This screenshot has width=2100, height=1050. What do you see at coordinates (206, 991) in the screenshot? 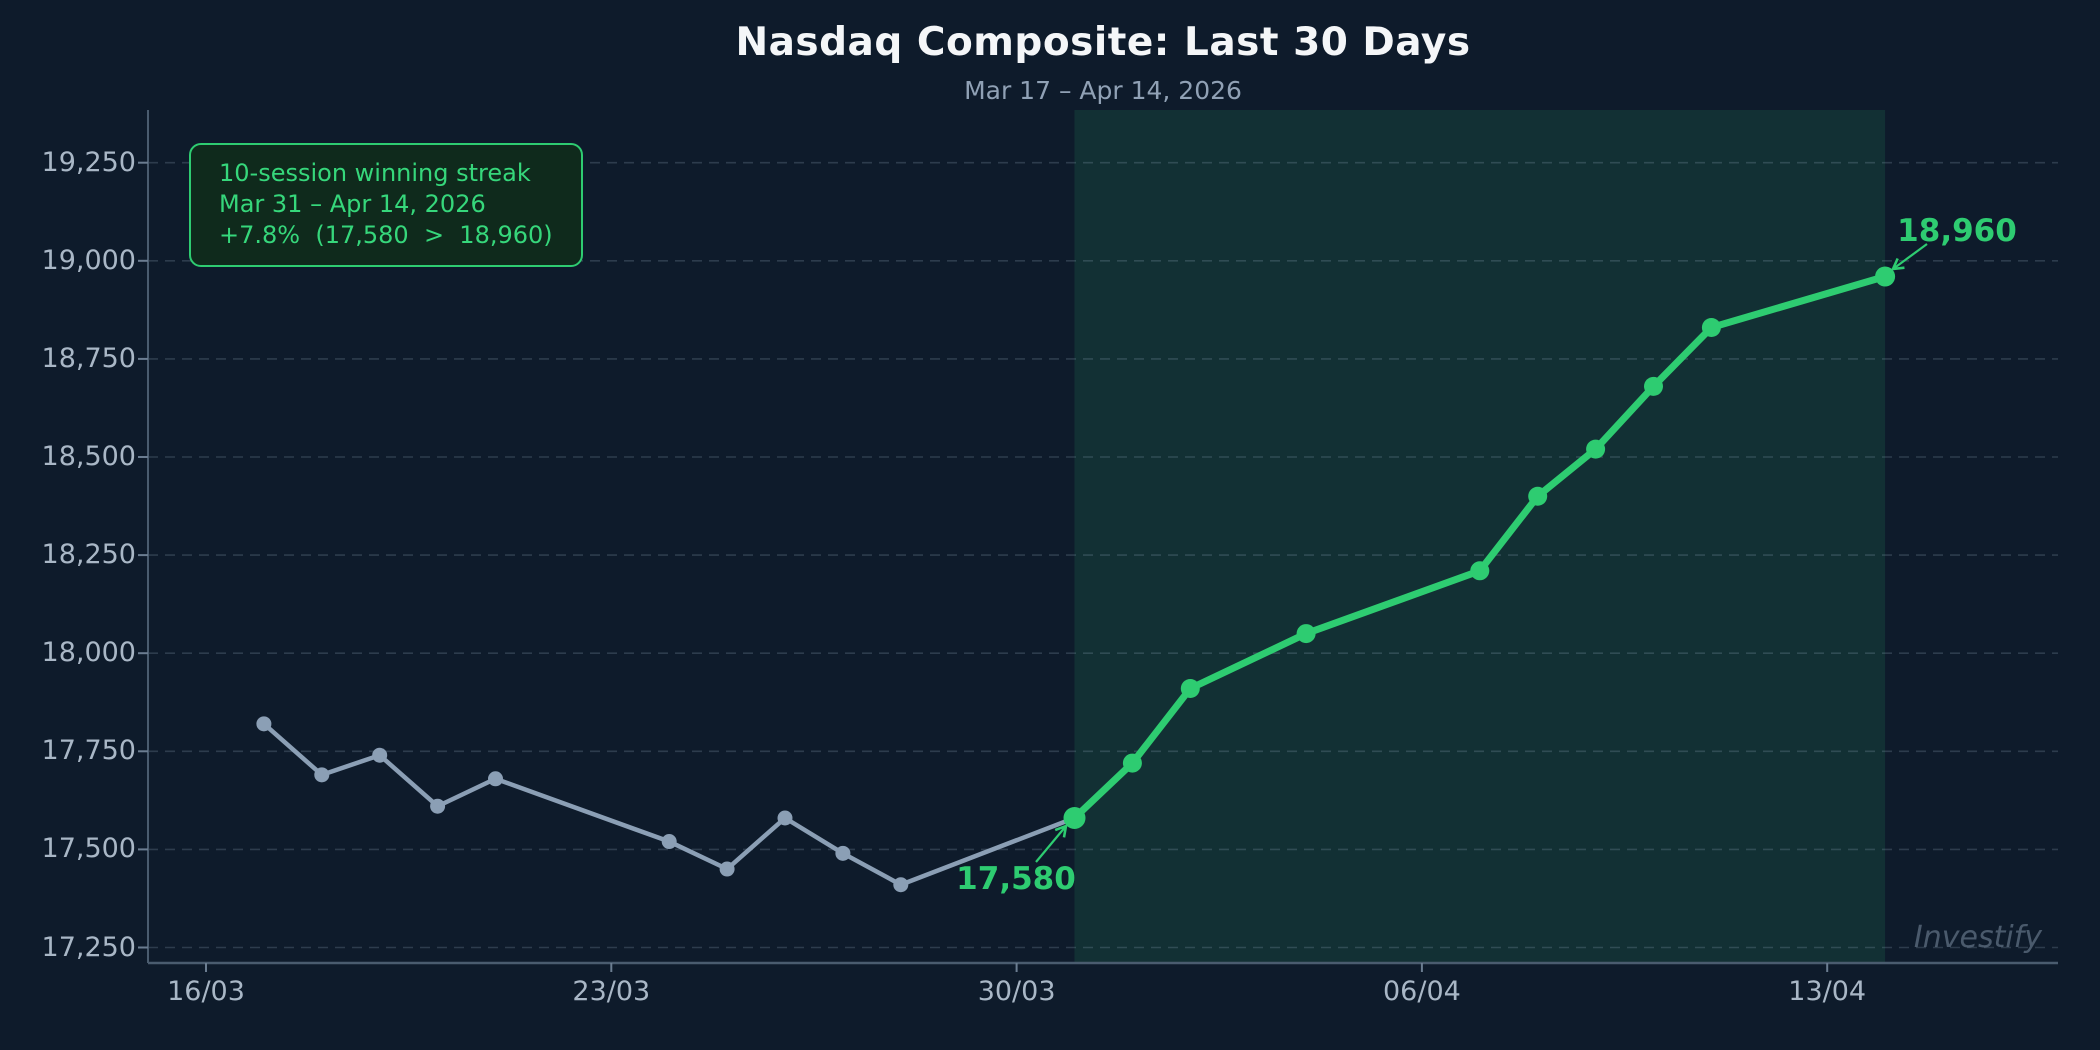
I see `x-tick-label: 16/03` at bounding box center [206, 991].